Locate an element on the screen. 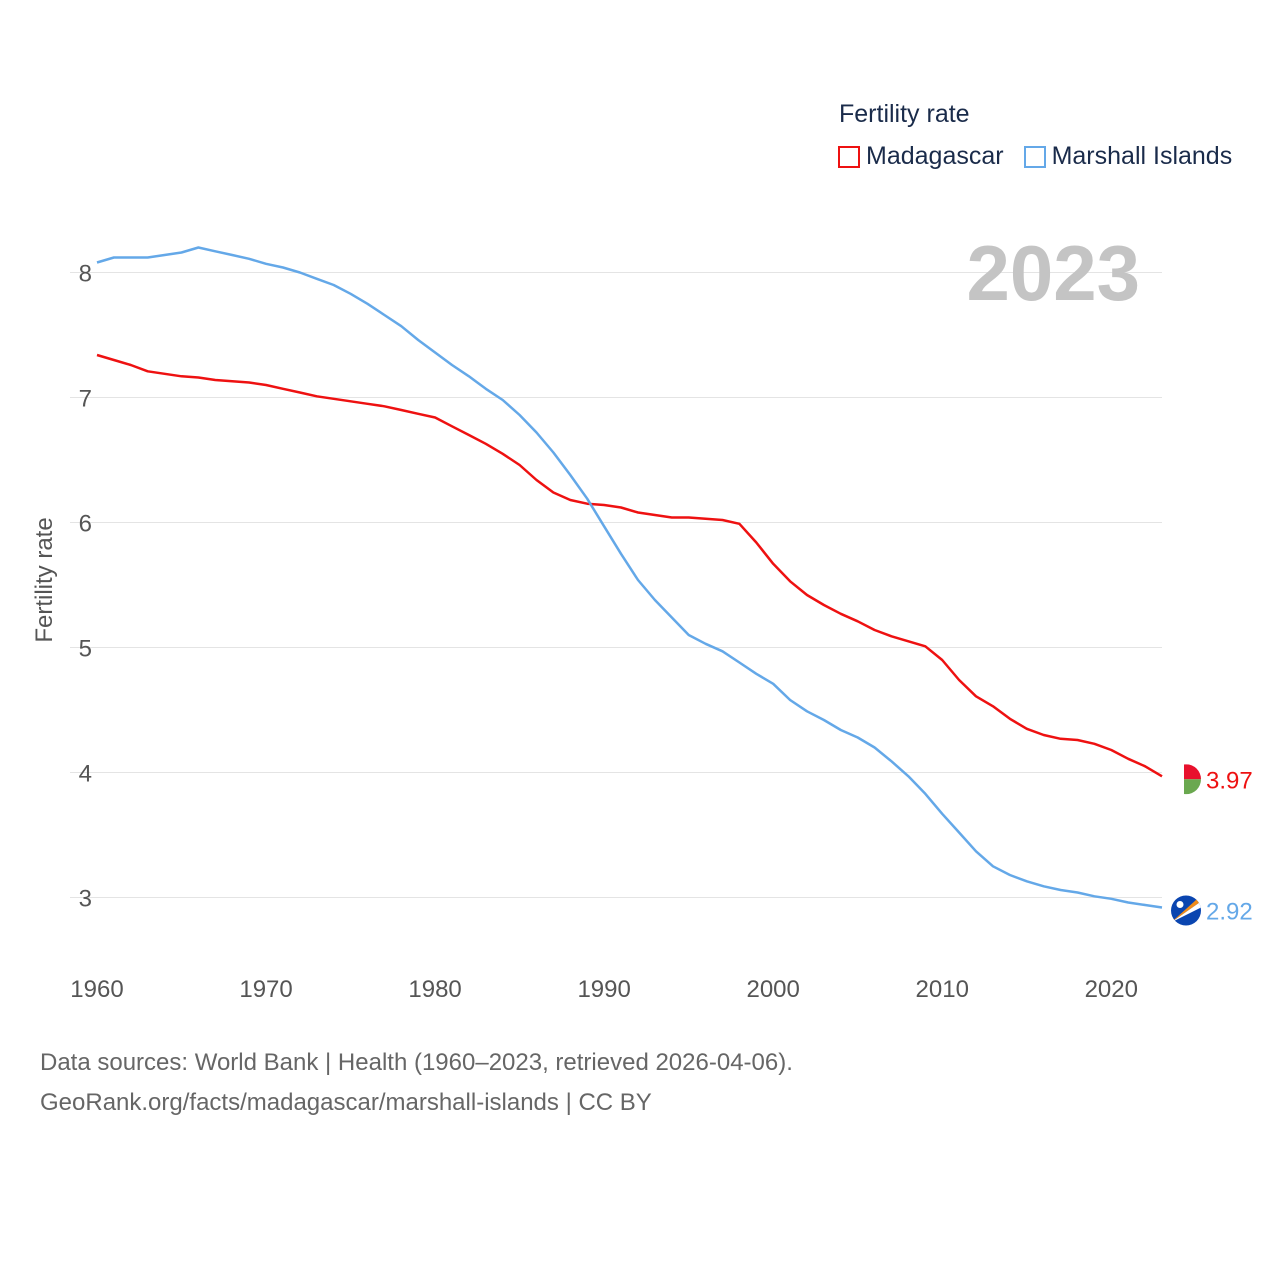 This screenshot has height=1280, width=1280. y-tick-label: 7 is located at coordinates (85, 399).